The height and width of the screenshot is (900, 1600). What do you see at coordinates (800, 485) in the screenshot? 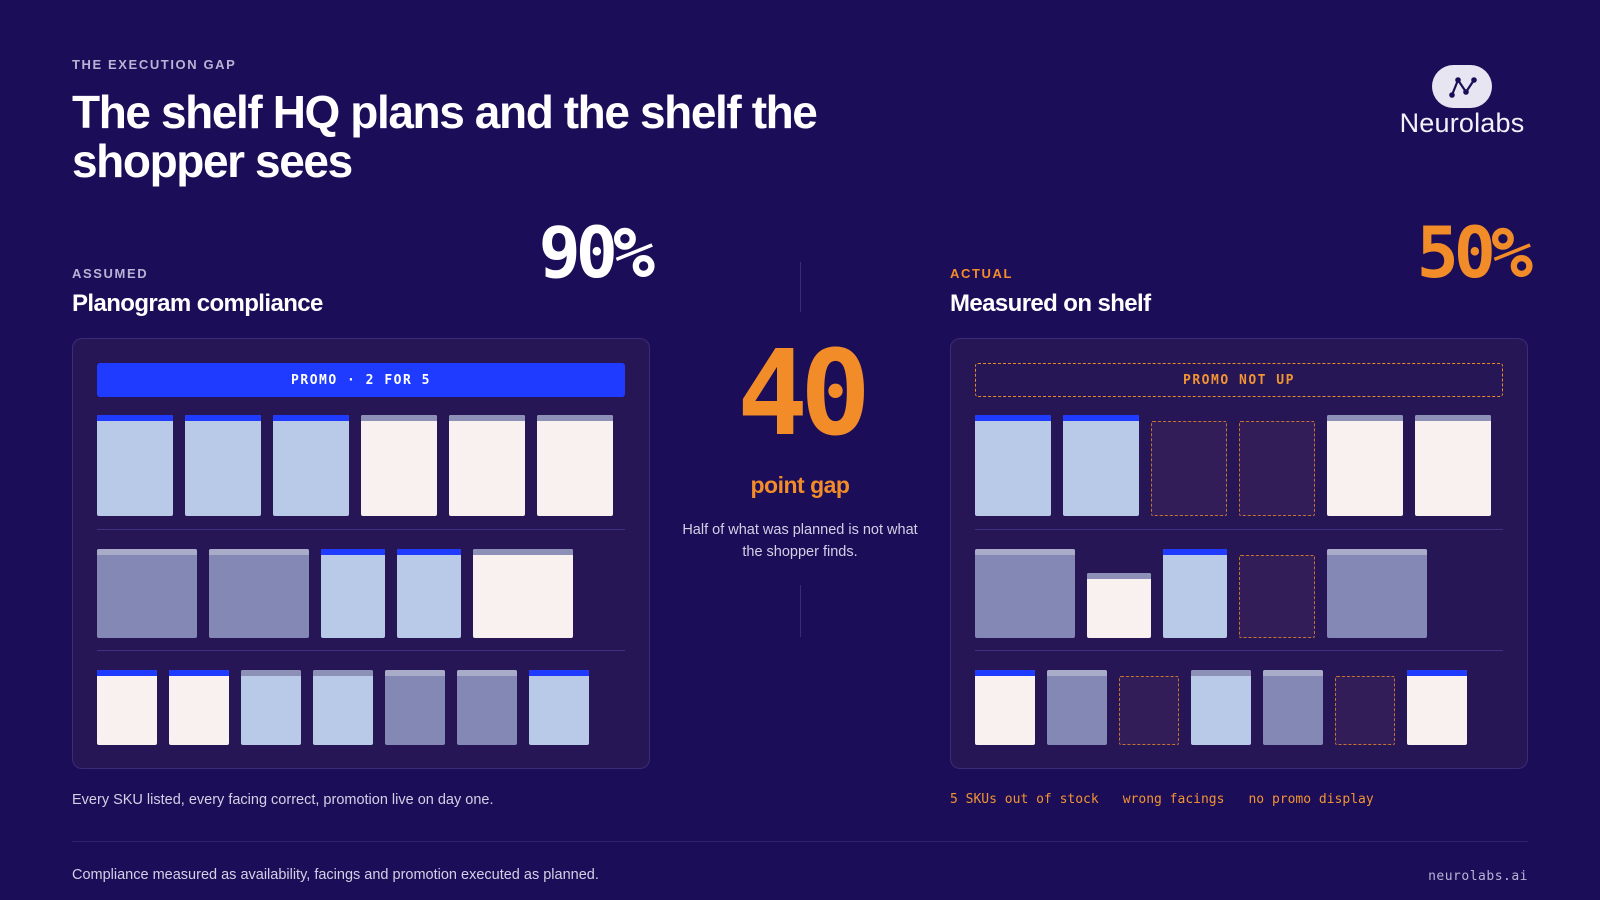
I see `gap-label: point gap` at bounding box center [800, 485].